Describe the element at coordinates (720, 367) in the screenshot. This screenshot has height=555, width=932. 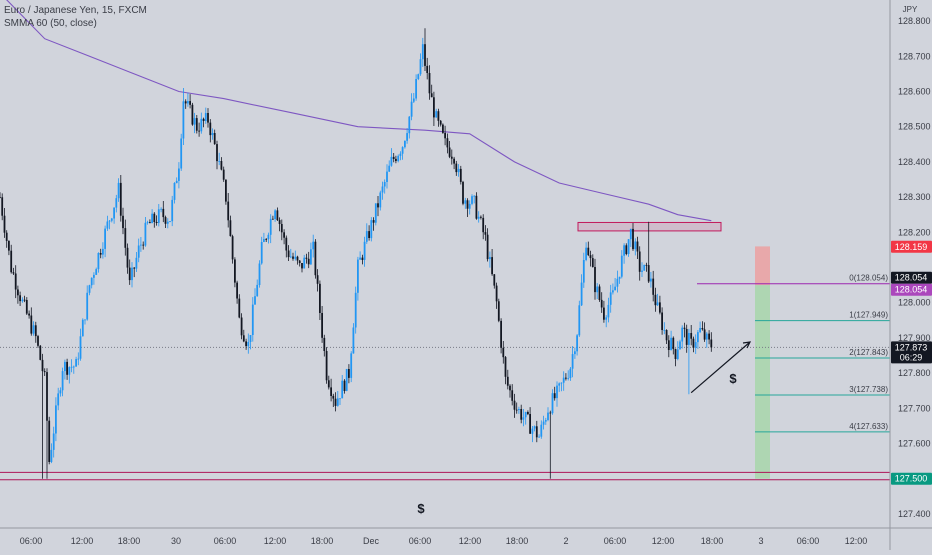
I see `trend-line-arrow` at that location.